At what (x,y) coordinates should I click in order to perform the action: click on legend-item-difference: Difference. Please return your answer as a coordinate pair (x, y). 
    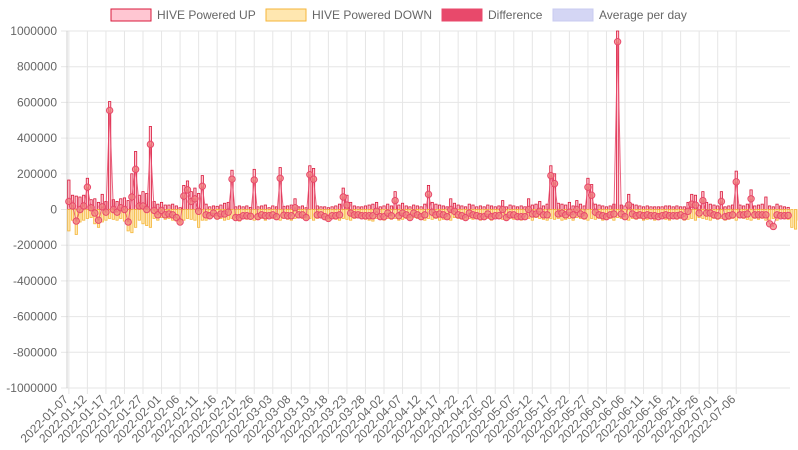
    Looking at the image, I should click on (492, 15).